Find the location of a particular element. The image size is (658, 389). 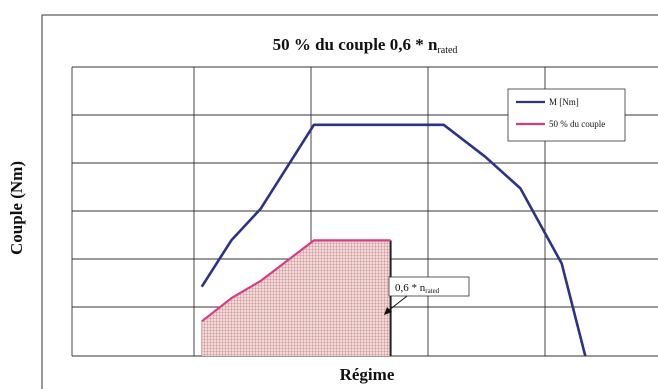

y-axis-label: Couple (Nm) is located at coordinates (16, 208).